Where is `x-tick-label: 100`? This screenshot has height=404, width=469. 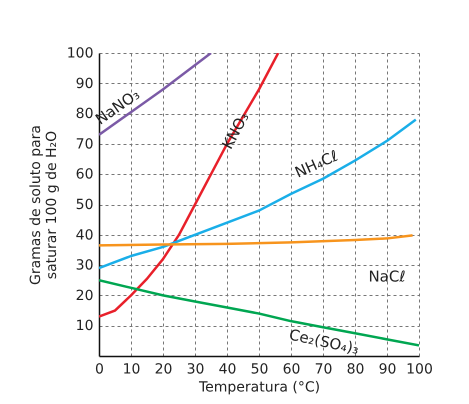 x-tick-label: 100 is located at coordinates (419, 370).